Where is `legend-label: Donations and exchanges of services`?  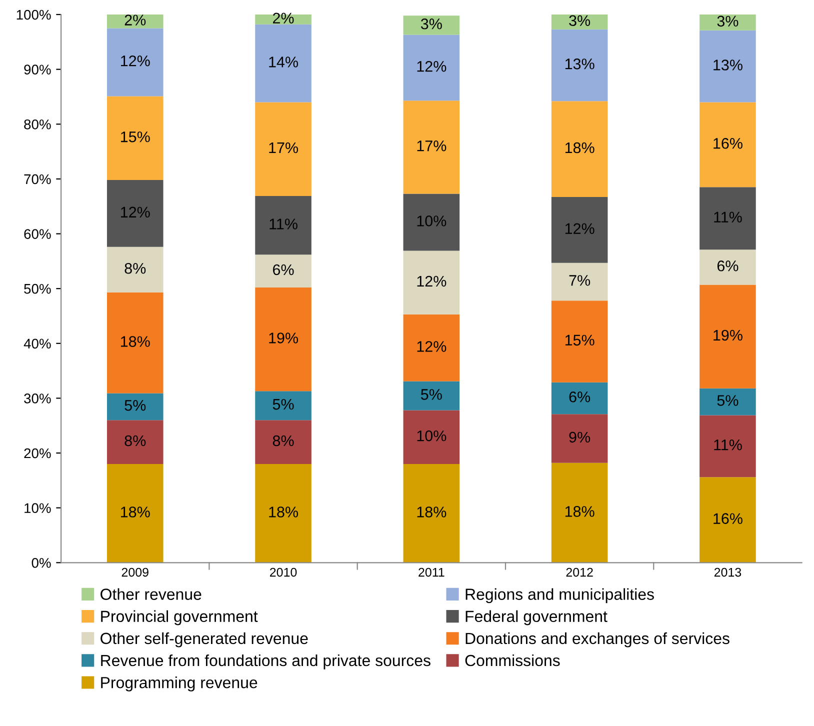 legend-label: Donations and exchanges of services is located at coordinates (598, 640).